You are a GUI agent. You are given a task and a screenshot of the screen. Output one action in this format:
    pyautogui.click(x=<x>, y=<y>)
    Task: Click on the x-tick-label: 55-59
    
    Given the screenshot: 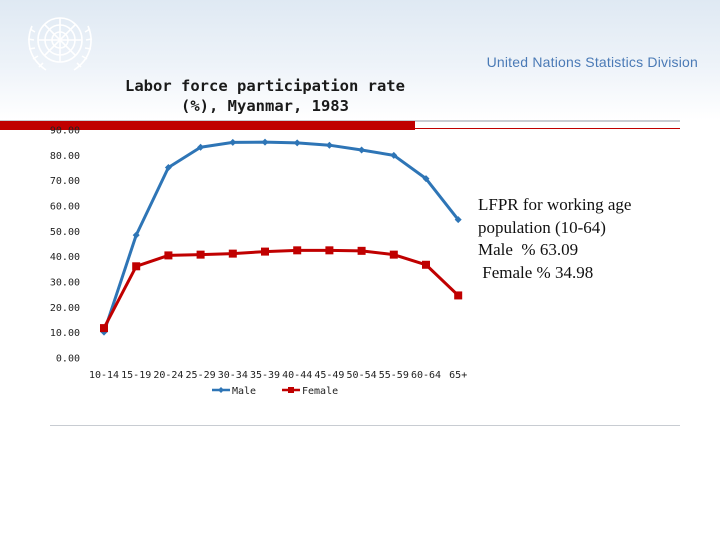 What is the action you would take?
    pyautogui.click(x=394, y=375)
    